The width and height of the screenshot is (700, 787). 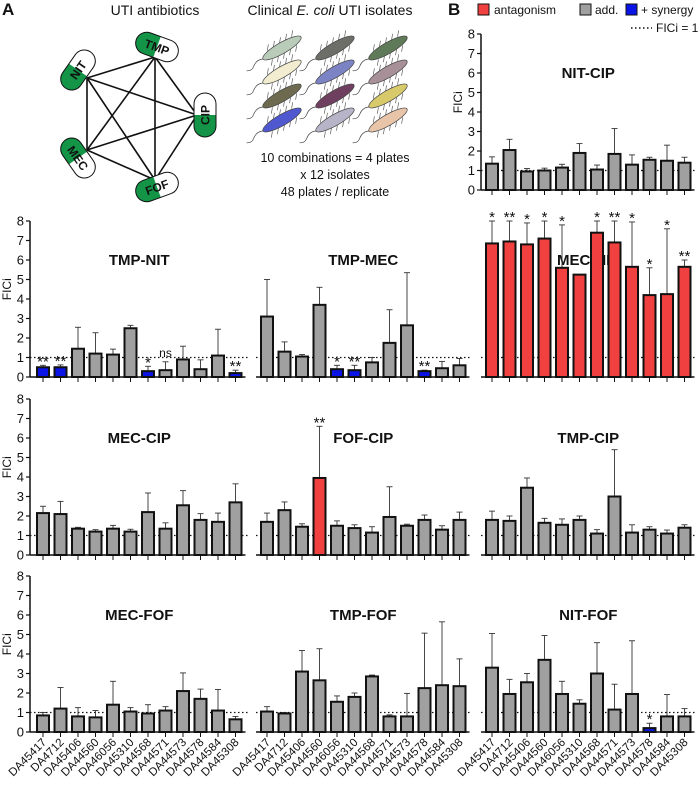 What do you see at coordinates (335, 192) in the screenshot?
I see `plate-line-3: 48 plates / replicate` at bounding box center [335, 192].